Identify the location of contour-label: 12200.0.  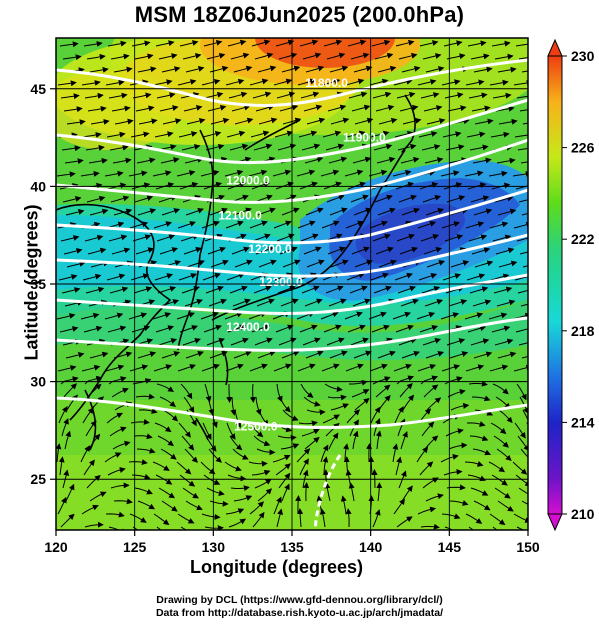
(270, 249).